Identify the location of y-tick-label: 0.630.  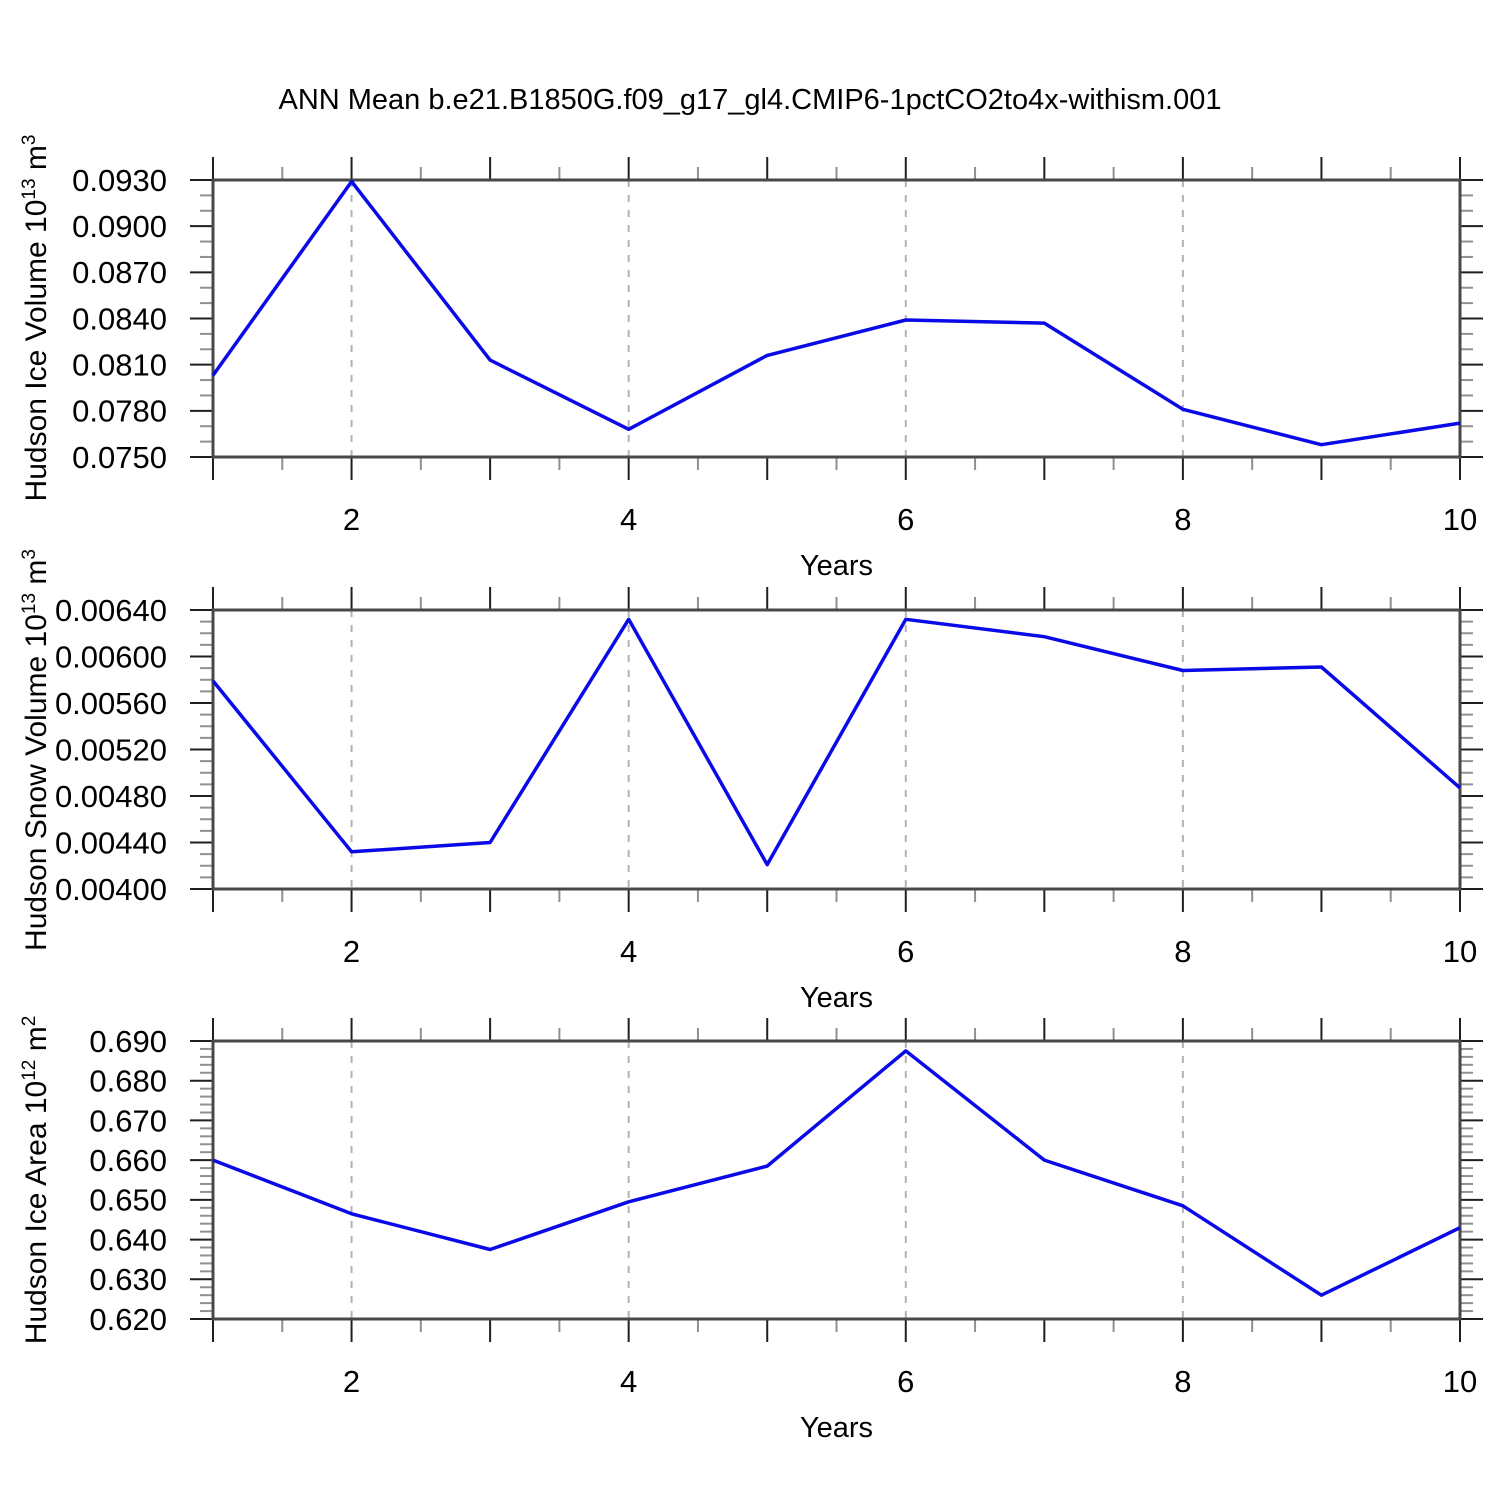
(128, 1279).